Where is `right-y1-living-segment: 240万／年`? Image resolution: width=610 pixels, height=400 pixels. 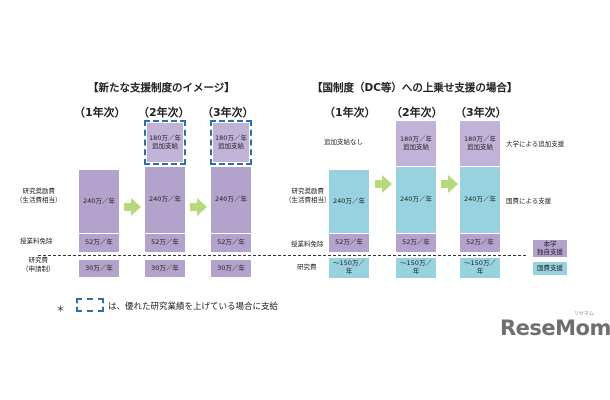
right-y1-living-segment: 240万／年 is located at coordinates (349, 201).